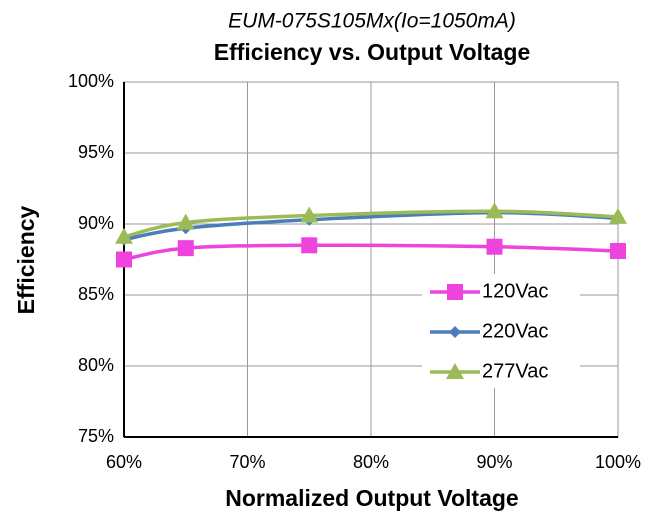 The width and height of the screenshot is (662, 518). I want to click on y-tick-label: 100%, so click(91, 81).